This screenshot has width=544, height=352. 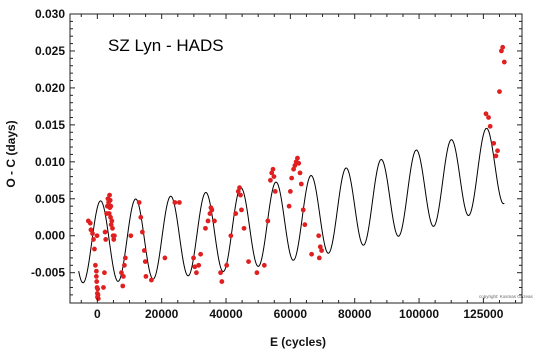 What do you see at coordinates (419, 314) in the screenshot?
I see `x-tick-label: 100000` at bounding box center [419, 314].